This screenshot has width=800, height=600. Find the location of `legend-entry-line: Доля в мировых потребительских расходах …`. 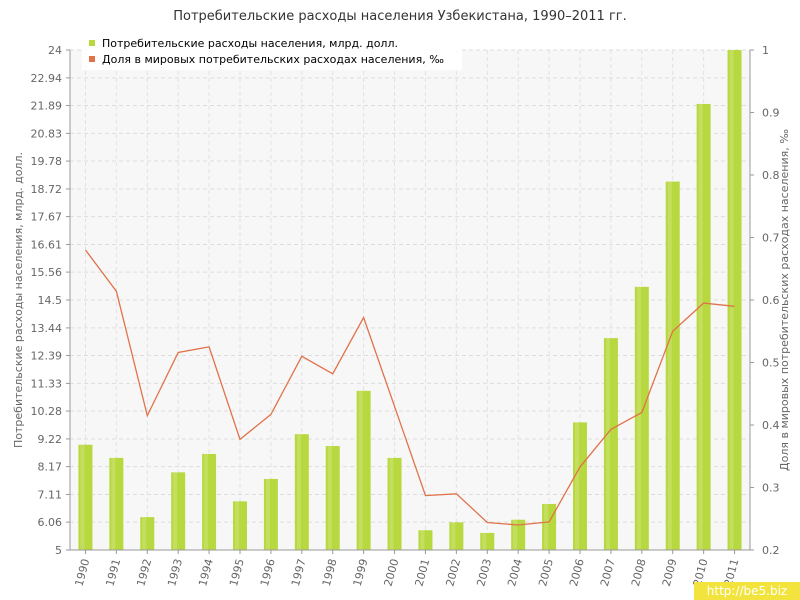

legend-entry-line: Доля в мировых потребительских расходах … is located at coordinates (273, 59).